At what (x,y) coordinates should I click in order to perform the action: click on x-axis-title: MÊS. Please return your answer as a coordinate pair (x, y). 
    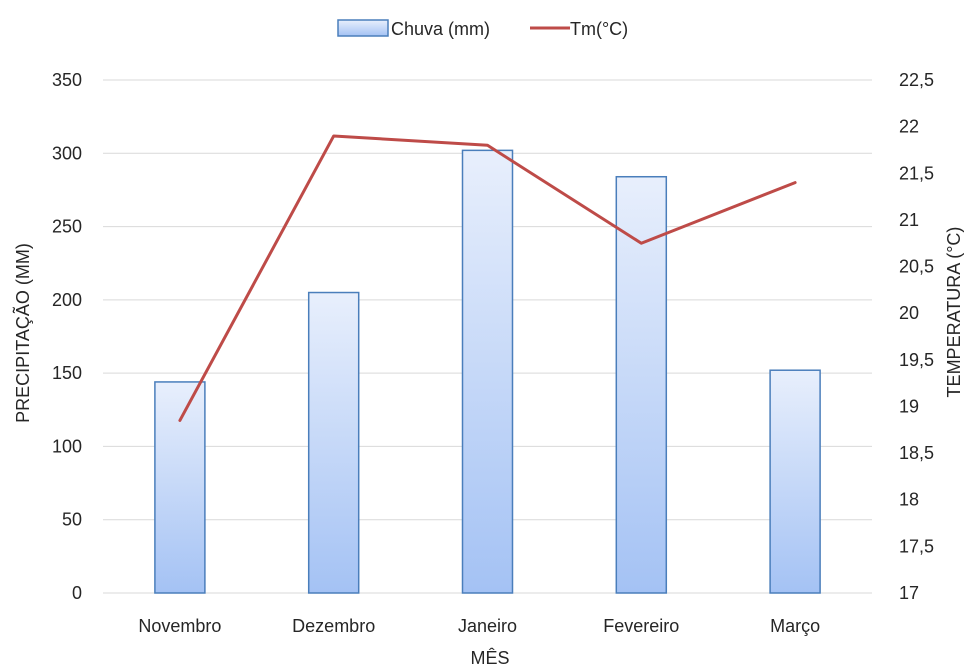
    Looking at the image, I should click on (489, 658).